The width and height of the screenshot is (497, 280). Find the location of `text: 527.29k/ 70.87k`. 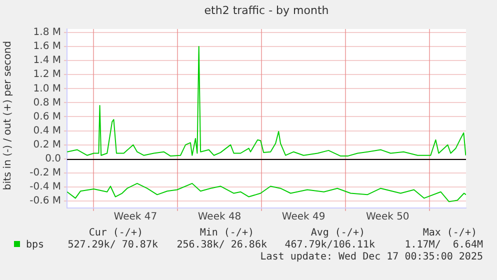

text: 527.29k/ 70.87k is located at coordinates (113, 245).